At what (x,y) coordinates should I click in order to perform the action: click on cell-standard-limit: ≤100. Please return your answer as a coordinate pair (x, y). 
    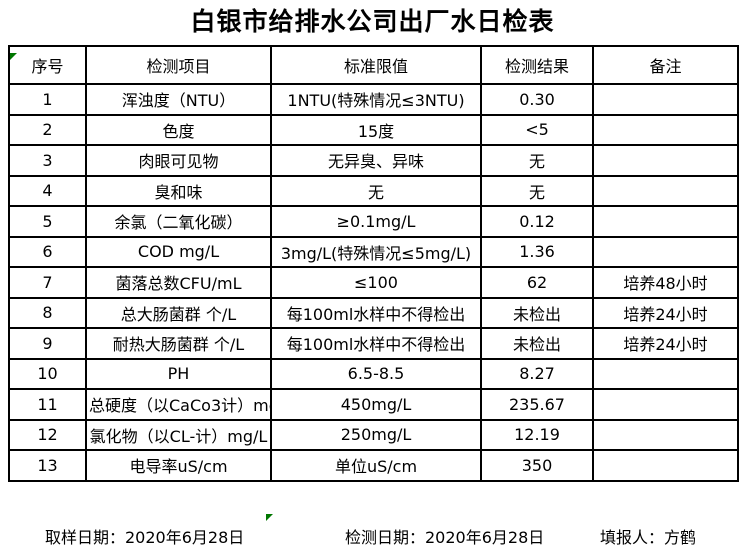
    Looking at the image, I should click on (376, 282).